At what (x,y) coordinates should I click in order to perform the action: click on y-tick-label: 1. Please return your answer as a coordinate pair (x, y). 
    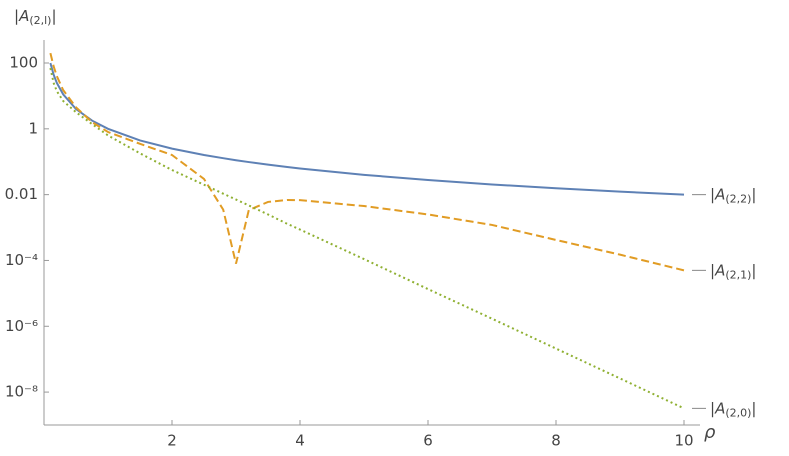
    Looking at the image, I should click on (33, 128).